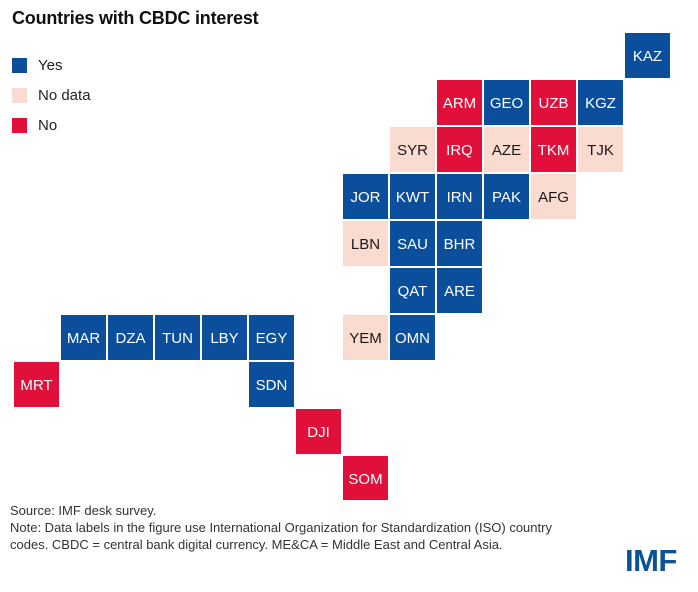 The image size is (698, 592). I want to click on tile-rect-yem, so click(365, 337).